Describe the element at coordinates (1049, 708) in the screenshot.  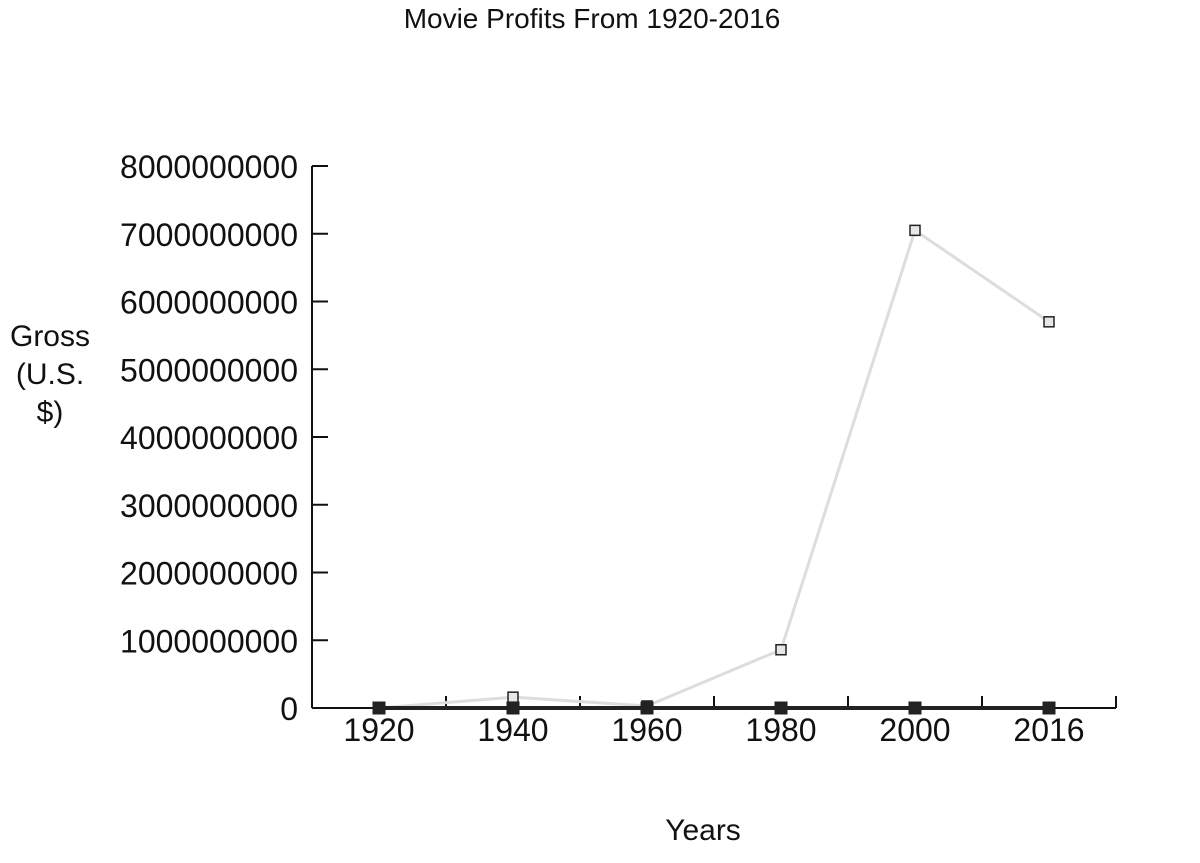
I see `data-point-series-1-2016` at that location.